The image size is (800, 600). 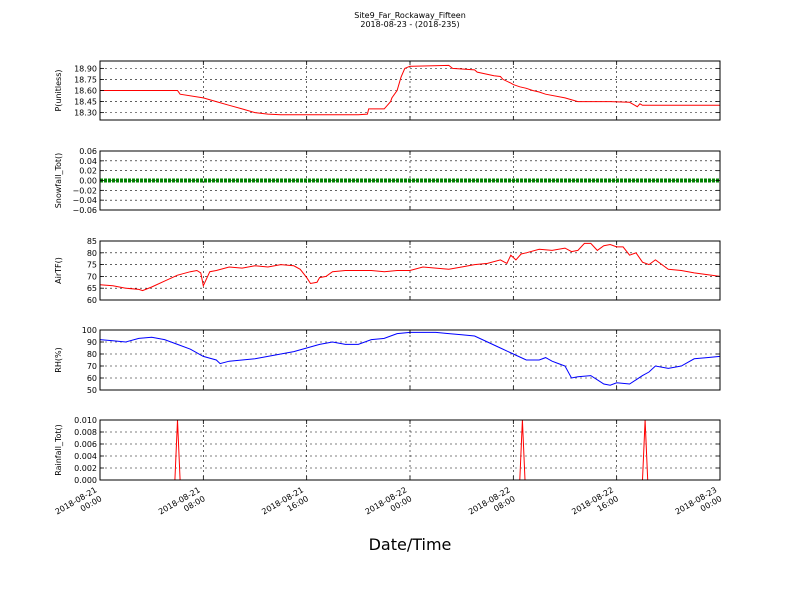 I want to click on y-tick-label: 50, so click(x=92, y=390).